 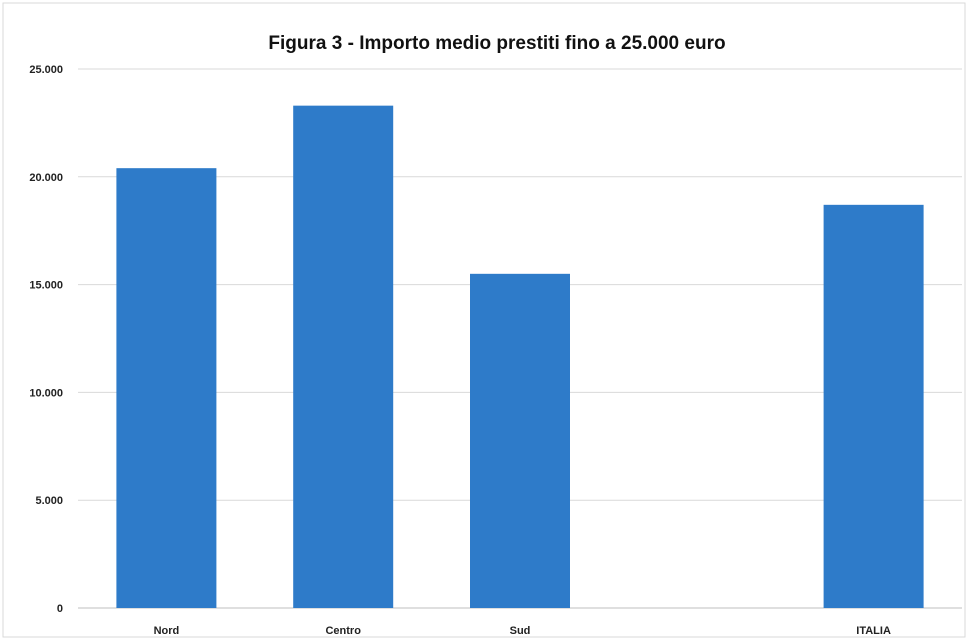 I want to click on bar-centro, so click(x=343, y=356).